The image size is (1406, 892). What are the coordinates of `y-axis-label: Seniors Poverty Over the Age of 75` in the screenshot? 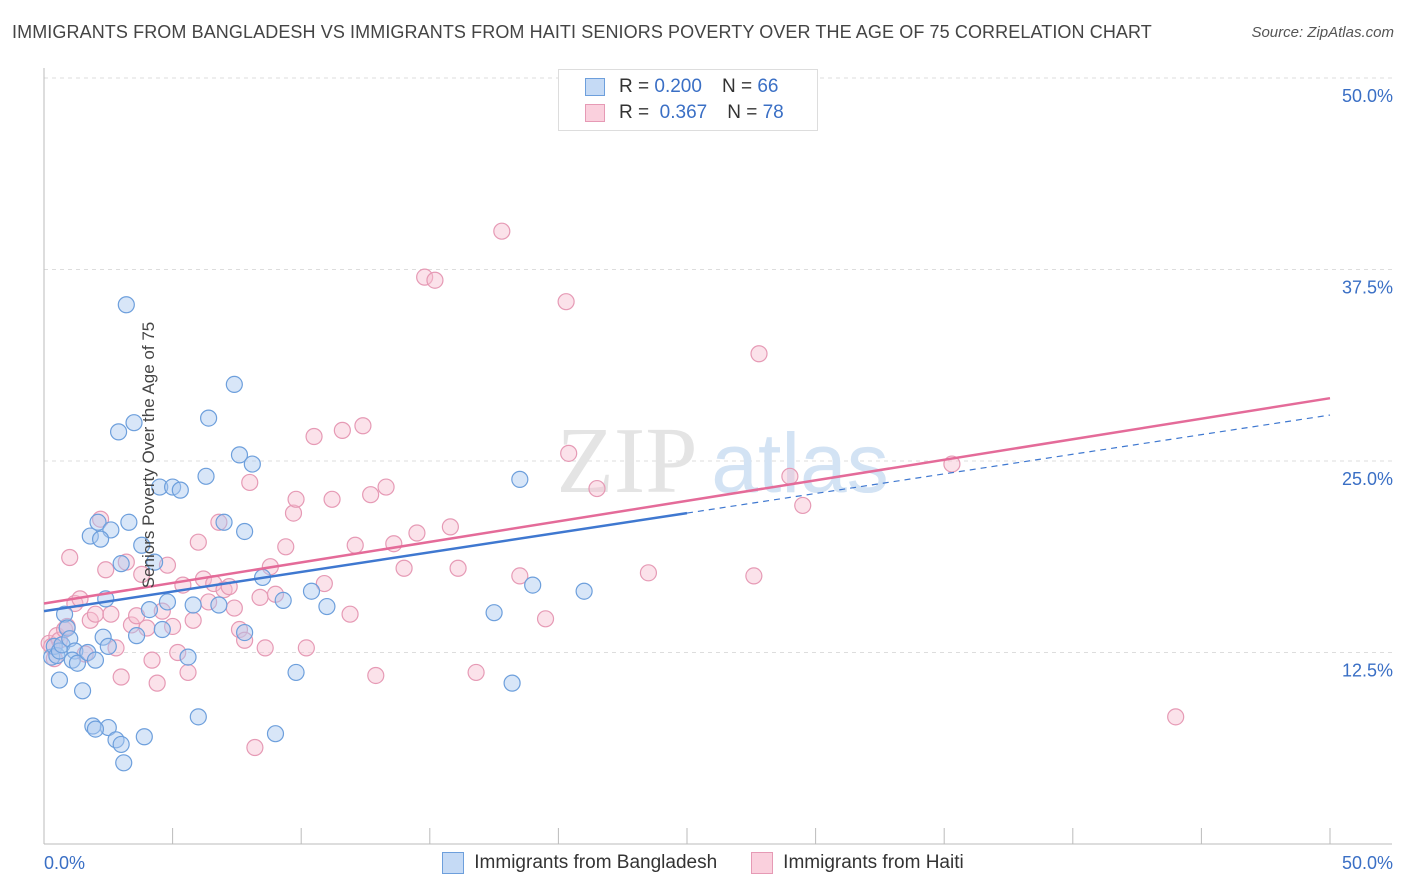 It's located at (149, 455).